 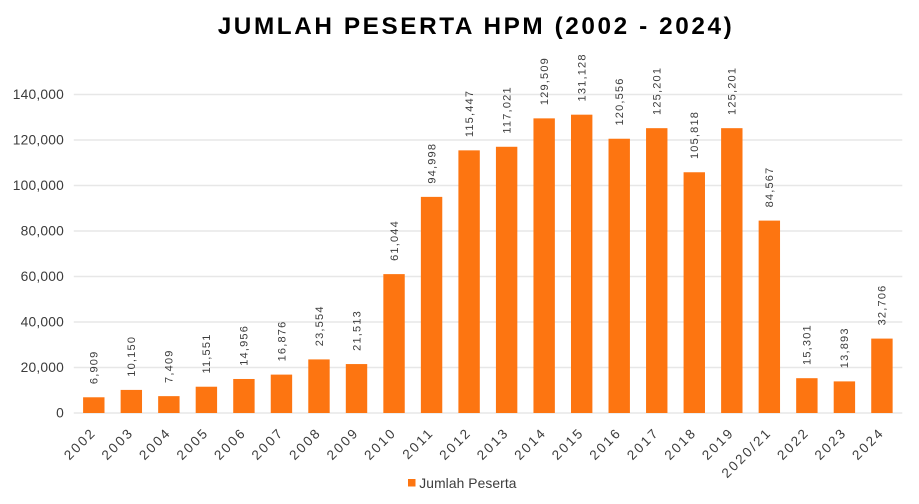 I want to click on svg-text: 105,818, so click(x=695, y=135).